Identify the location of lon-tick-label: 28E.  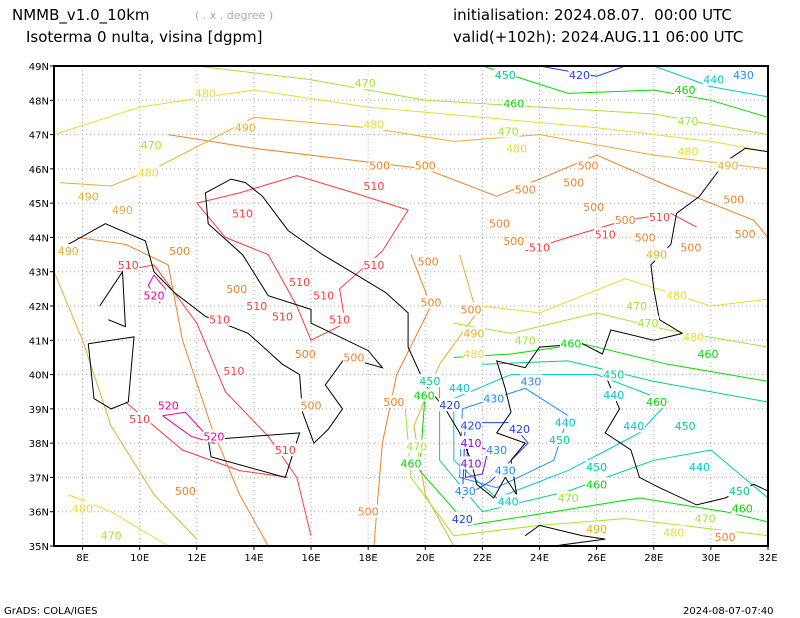
(653, 558).